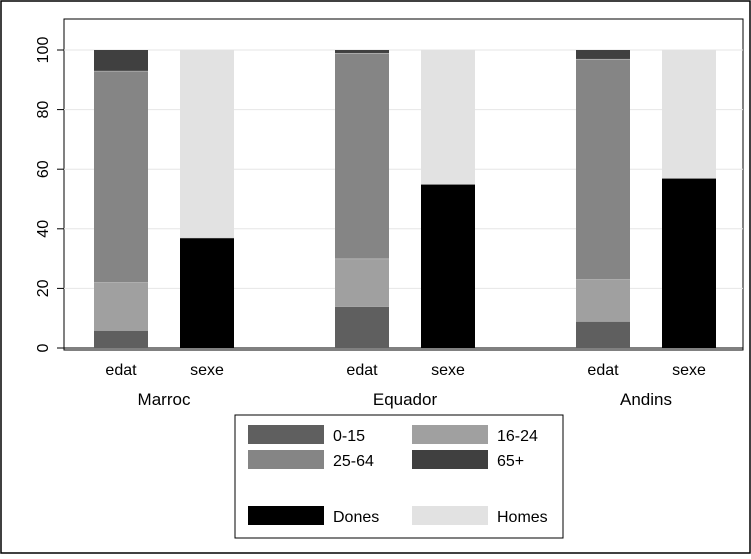 Image resolution: width=751 pixels, height=559 pixels. I want to click on x-group-label: Equador, so click(405, 399).